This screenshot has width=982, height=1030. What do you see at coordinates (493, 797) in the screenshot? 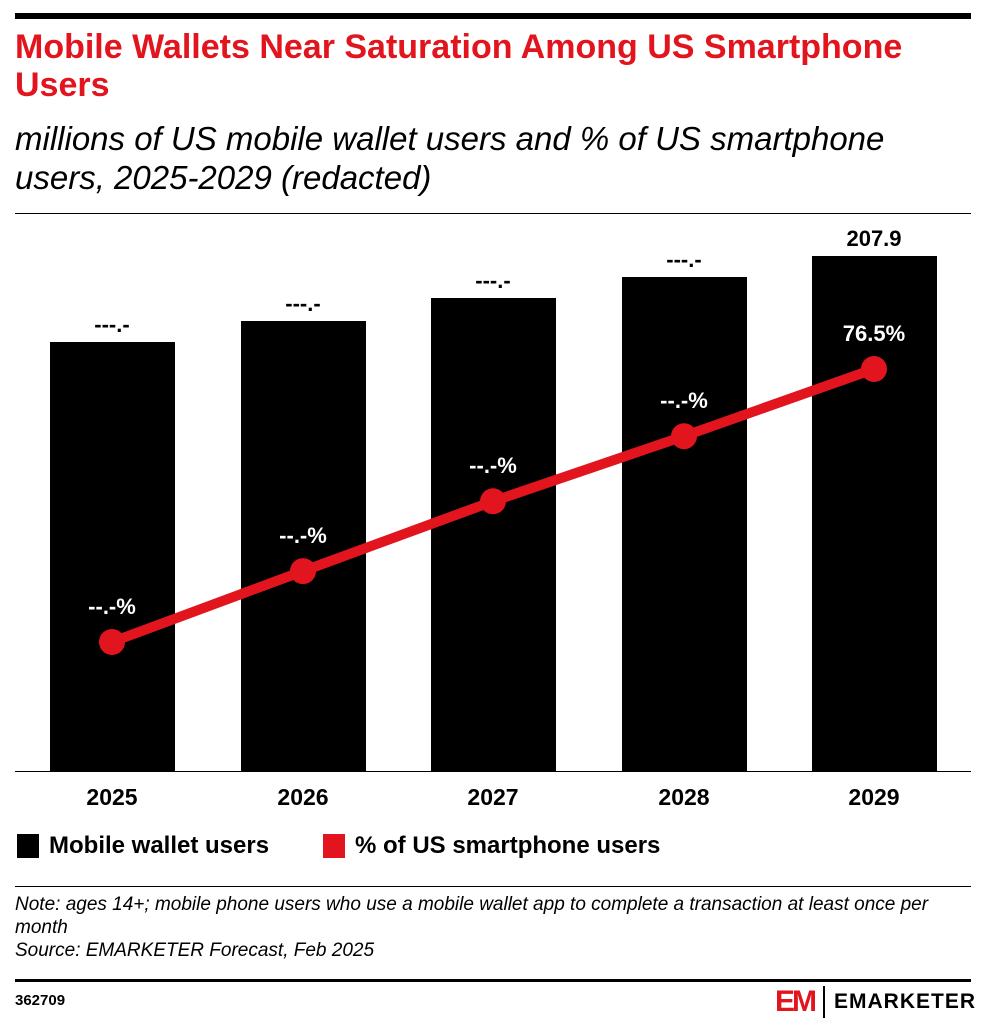
I see `x-tick-label: 2027` at bounding box center [493, 797].